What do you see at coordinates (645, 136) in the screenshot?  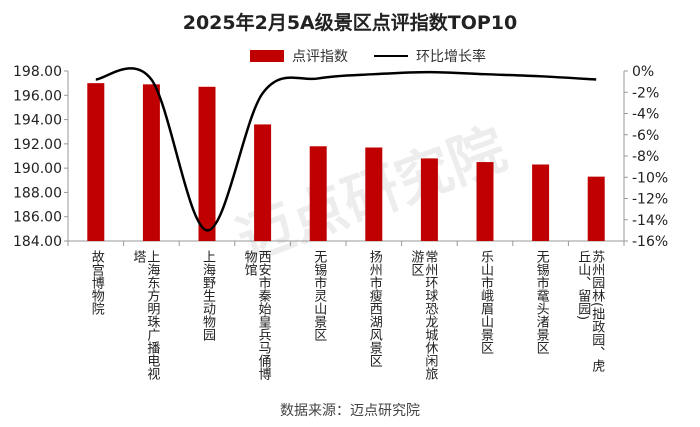 I see `y2-tick-label: -6%` at bounding box center [645, 136].